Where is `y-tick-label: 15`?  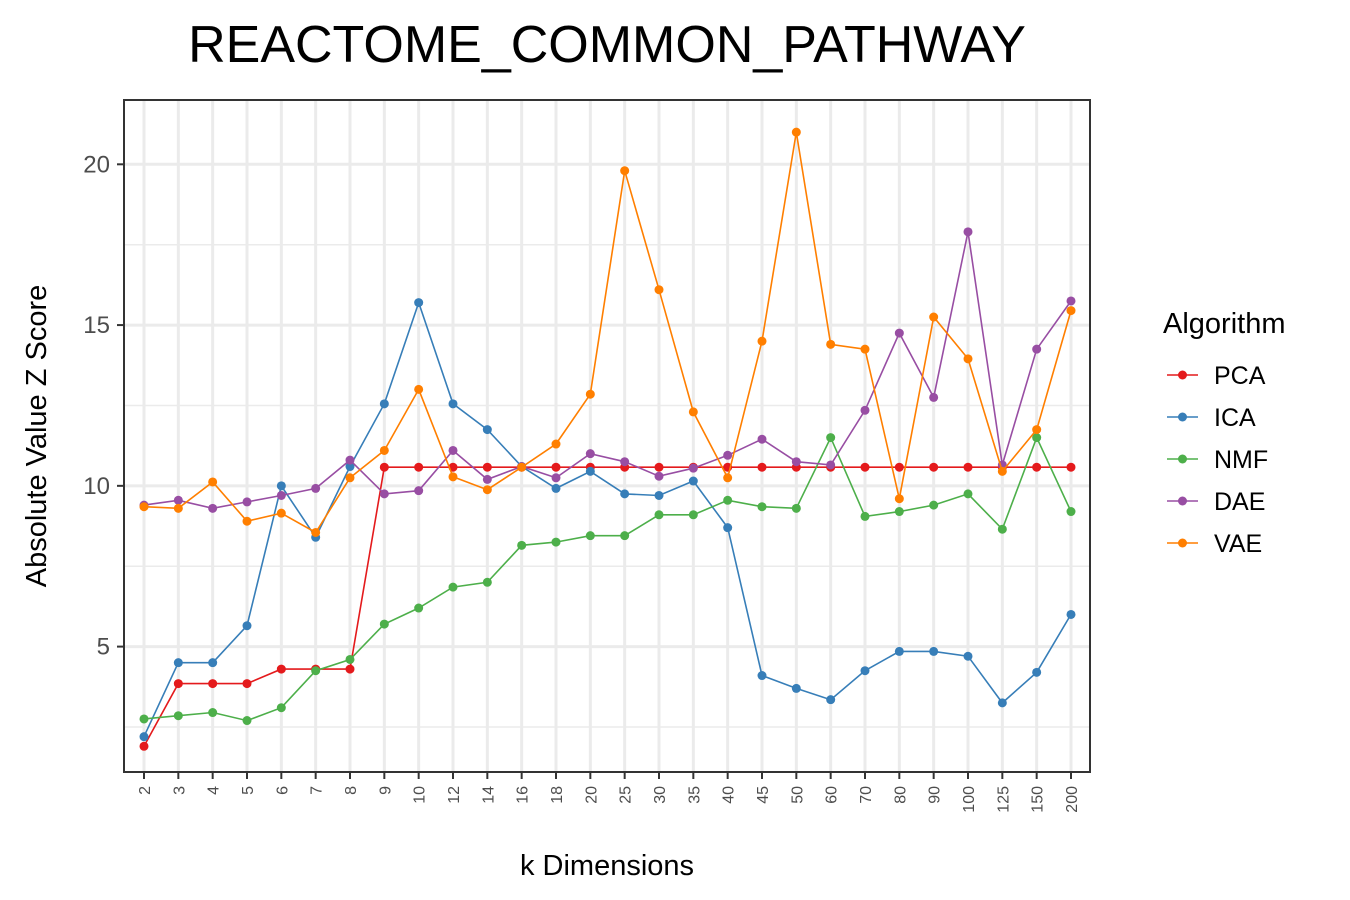 y-tick-label: 15 is located at coordinates (96, 325).